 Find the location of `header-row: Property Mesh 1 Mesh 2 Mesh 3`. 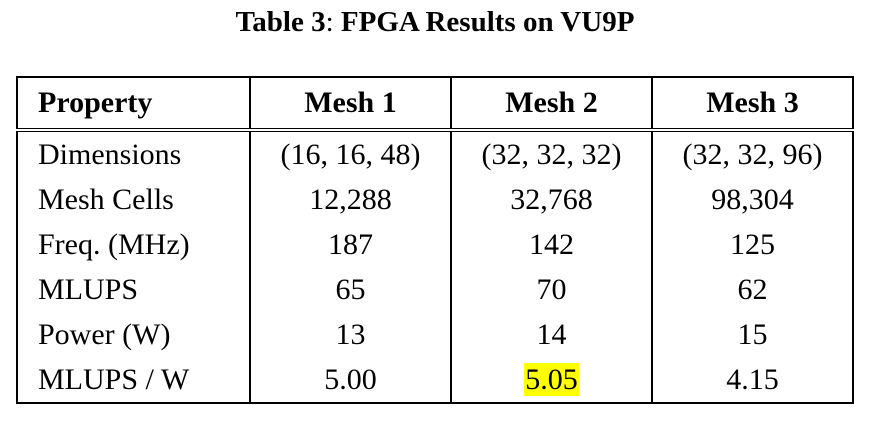

header-row: Property Mesh 1 Mesh 2 Mesh 3 is located at coordinates (435, 104).